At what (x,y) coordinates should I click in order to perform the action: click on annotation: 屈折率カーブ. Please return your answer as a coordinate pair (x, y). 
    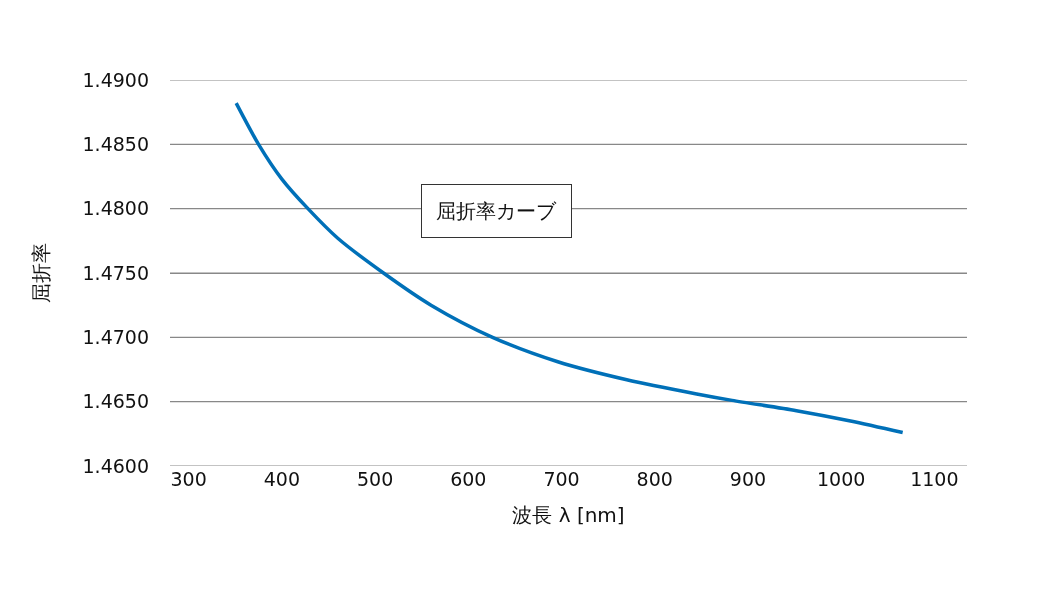
    Looking at the image, I should click on (496, 211).